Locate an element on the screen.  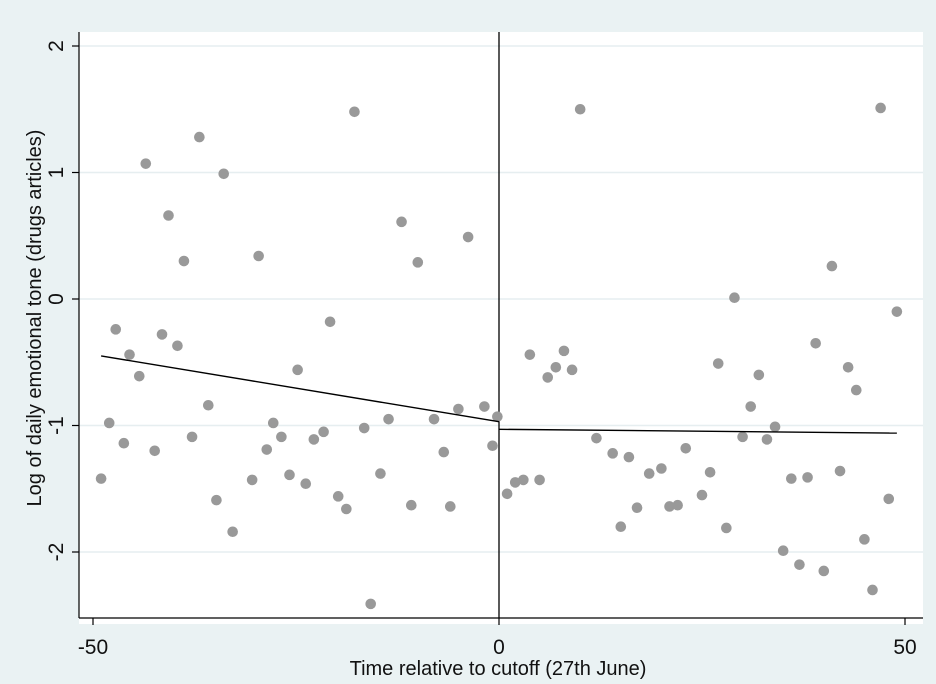
y-tick-label: 0 is located at coordinates (56, 299).